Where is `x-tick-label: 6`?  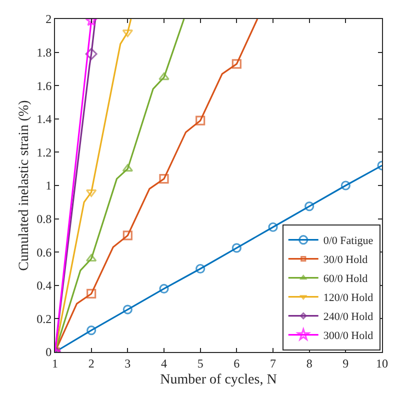
x-tick-label: 6 is located at coordinates (237, 363).